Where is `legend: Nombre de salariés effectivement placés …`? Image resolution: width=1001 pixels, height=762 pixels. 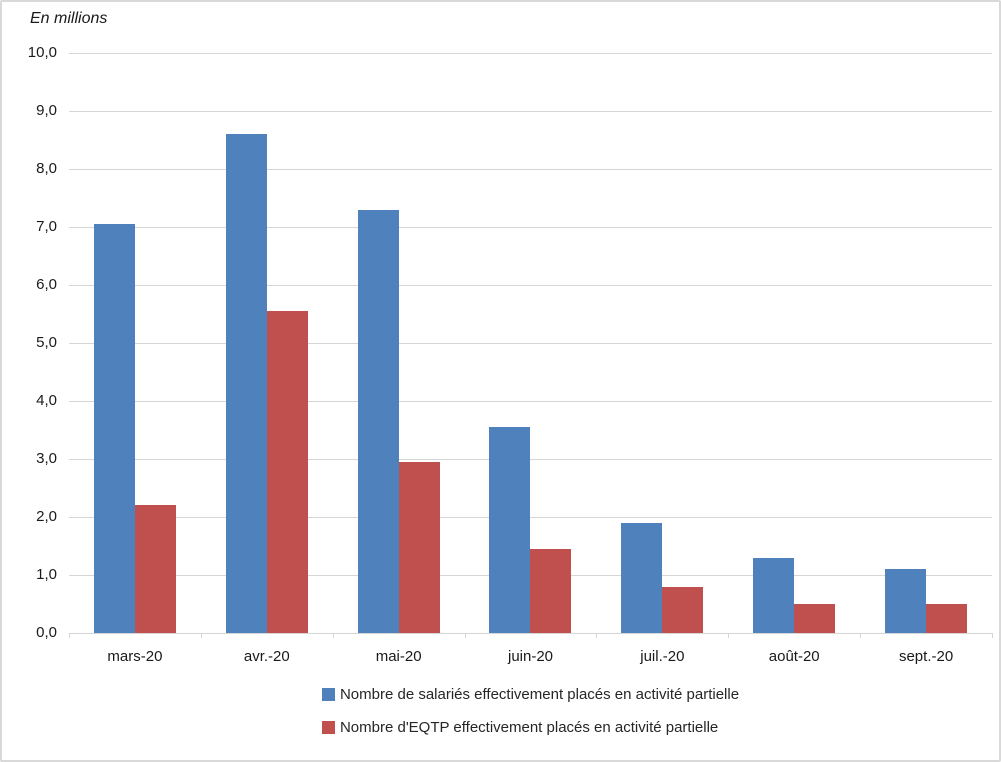 legend: Nombre de salariés effectivement placés … is located at coordinates (530, 711).